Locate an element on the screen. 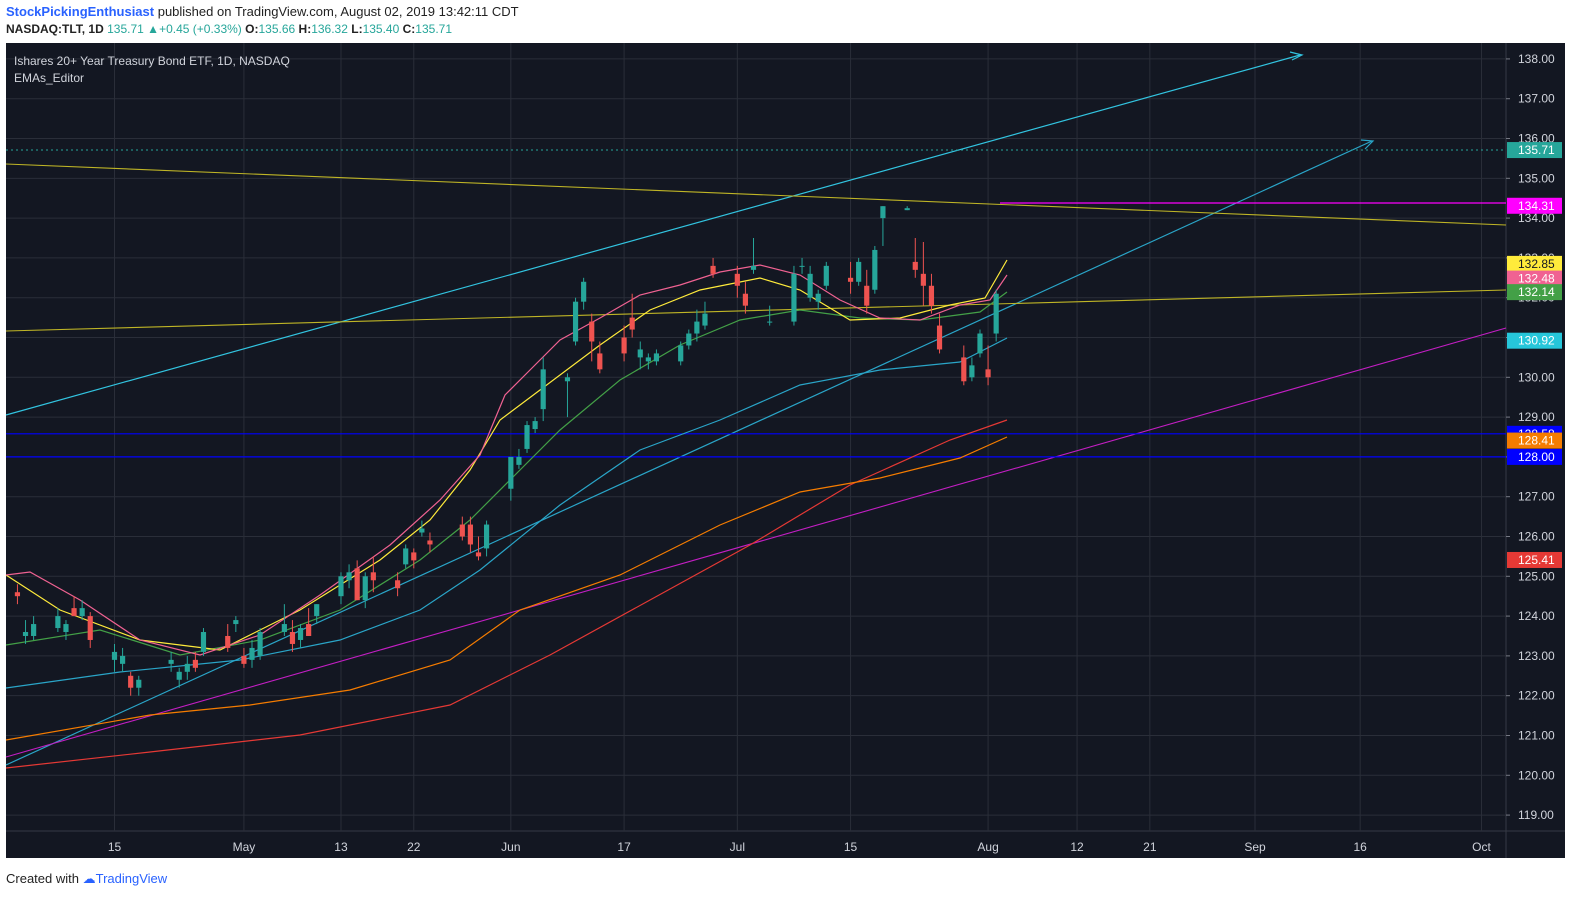 This screenshot has width=1571, height=898. tradingview-cloud-icon: ☁ is located at coordinates (89, 878).